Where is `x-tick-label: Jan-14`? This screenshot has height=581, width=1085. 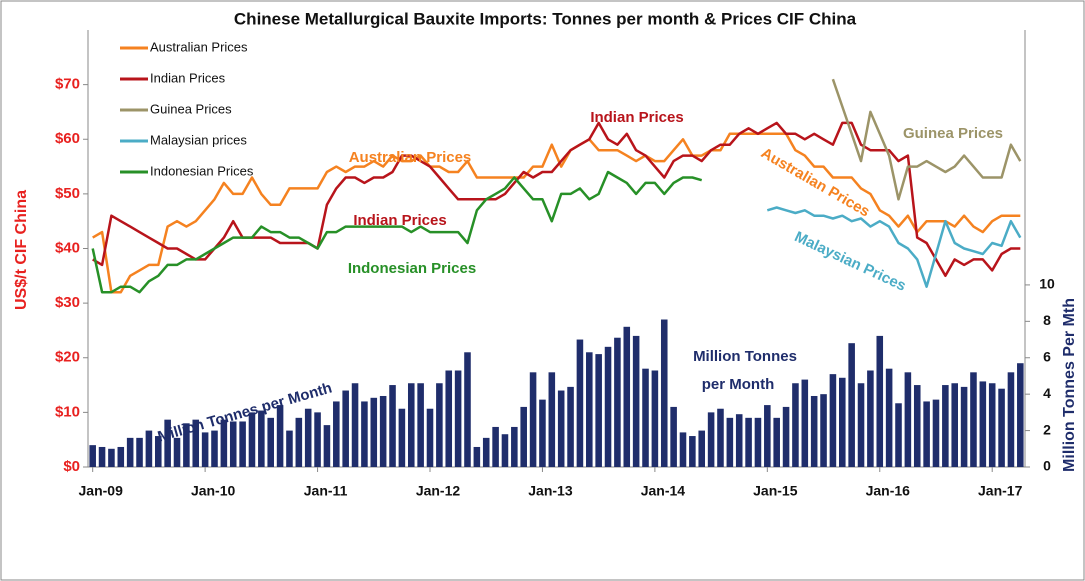 x-tick-label: Jan-14 is located at coordinates (663, 491).